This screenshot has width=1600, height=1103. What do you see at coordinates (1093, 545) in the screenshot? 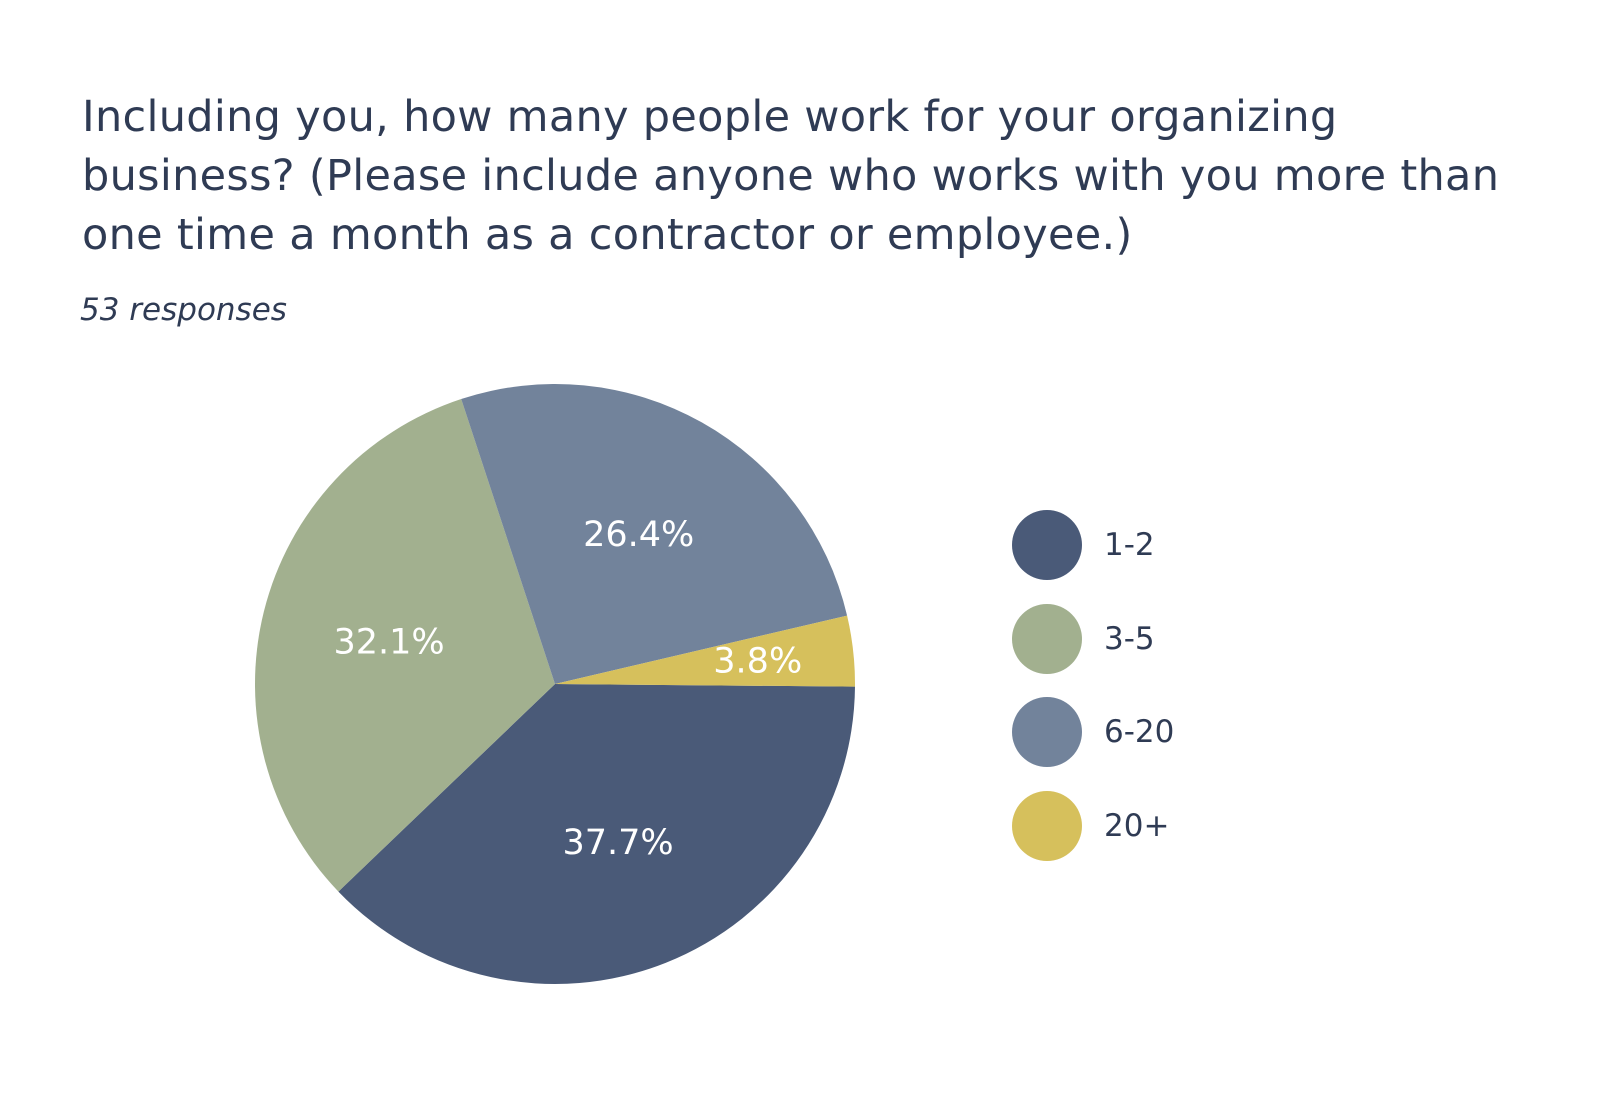
I see `legend-item: 1-2` at bounding box center [1093, 545].